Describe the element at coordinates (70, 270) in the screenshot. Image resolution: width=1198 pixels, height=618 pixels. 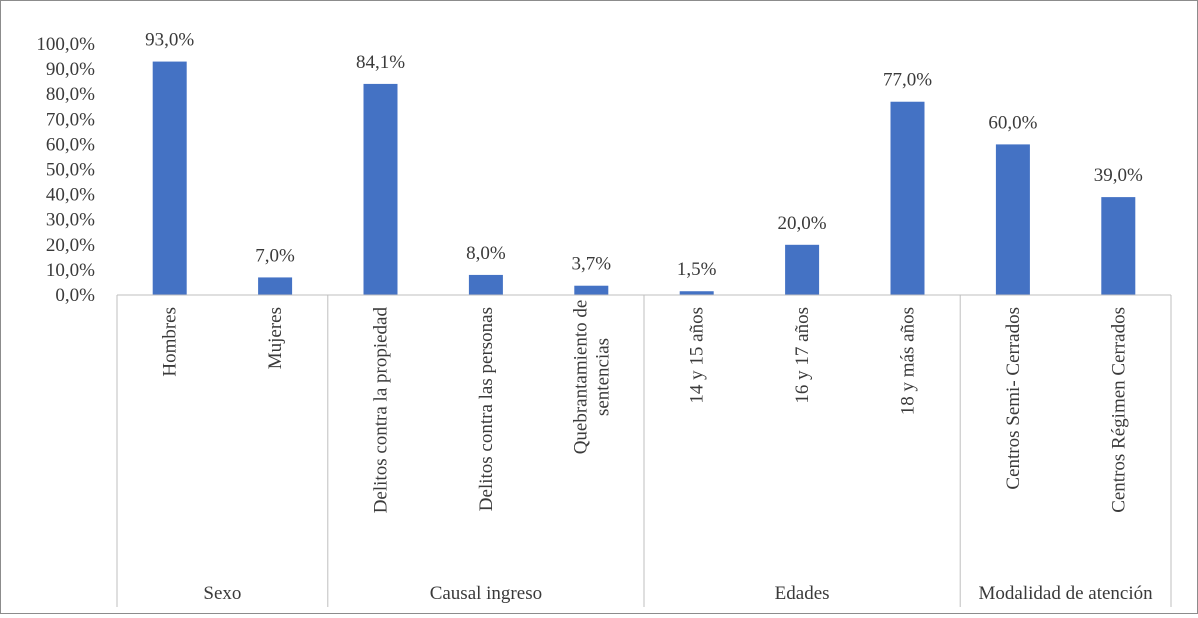
I see `y-tick-label: 10,0%` at that location.